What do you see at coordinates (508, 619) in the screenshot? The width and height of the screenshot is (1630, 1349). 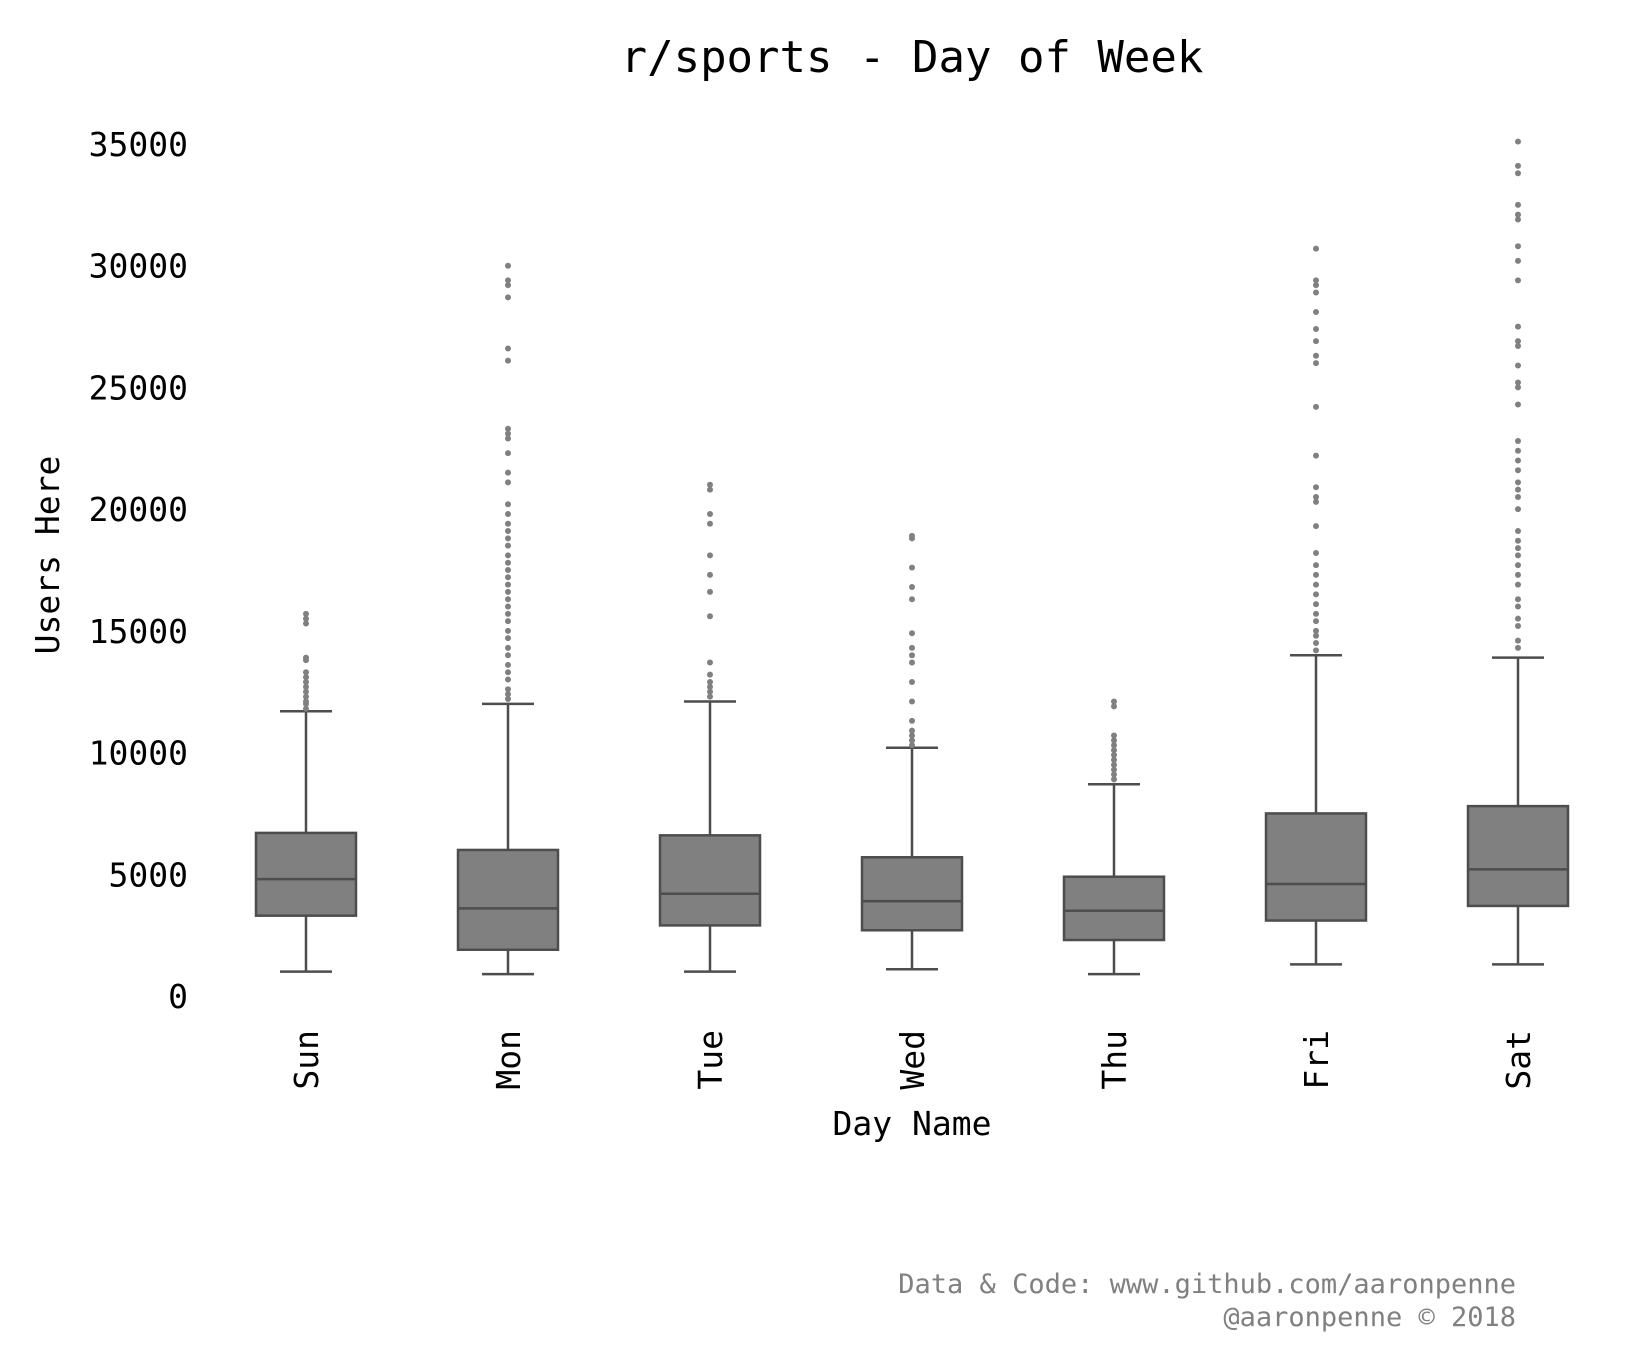 I see `box-group-mon` at bounding box center [508, 619].